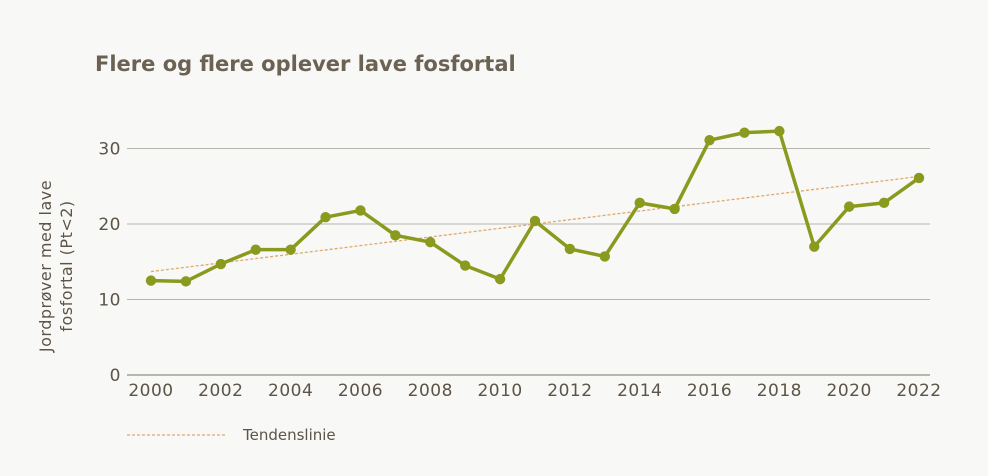  What do you see at coordinates (290, 391) in the screenshot?
I see `x-tick-label: 2004` at bounding box center [290, 391].